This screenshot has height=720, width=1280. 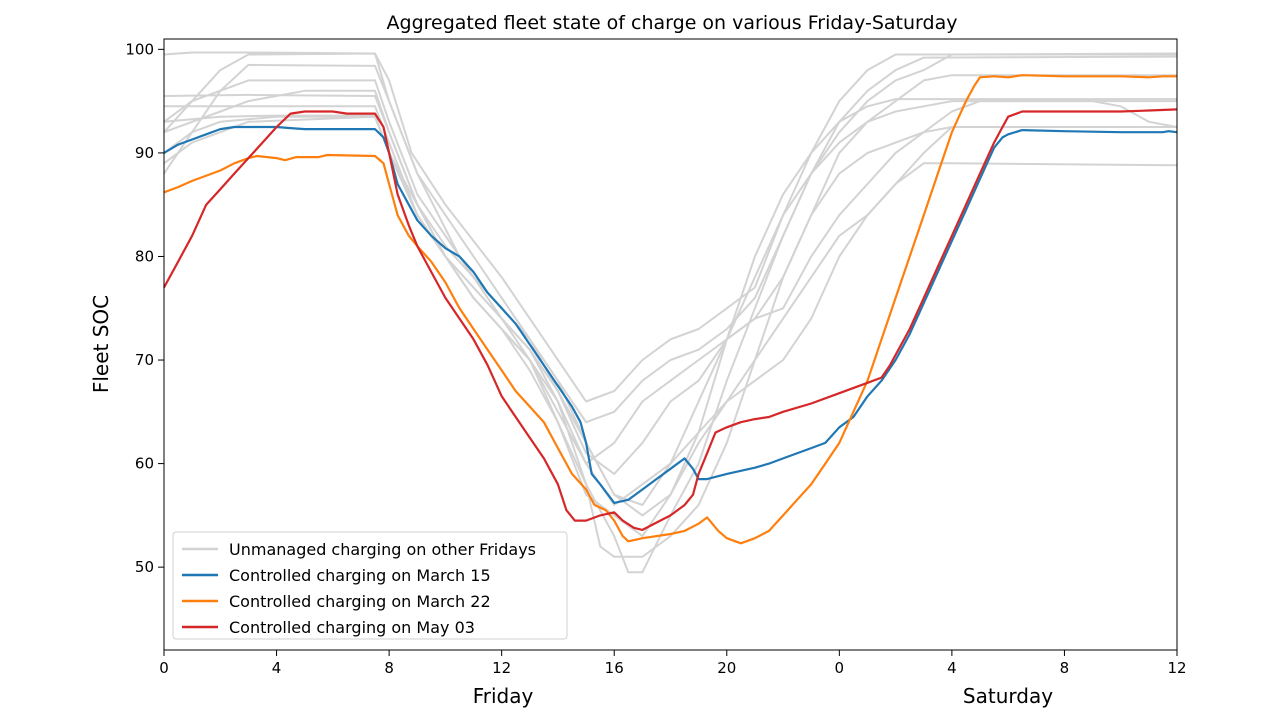 What do you see at coordinates (501, 668) in the screenshot?
I see `x-tick-label-3: 12` at bounding box center [501, 668].